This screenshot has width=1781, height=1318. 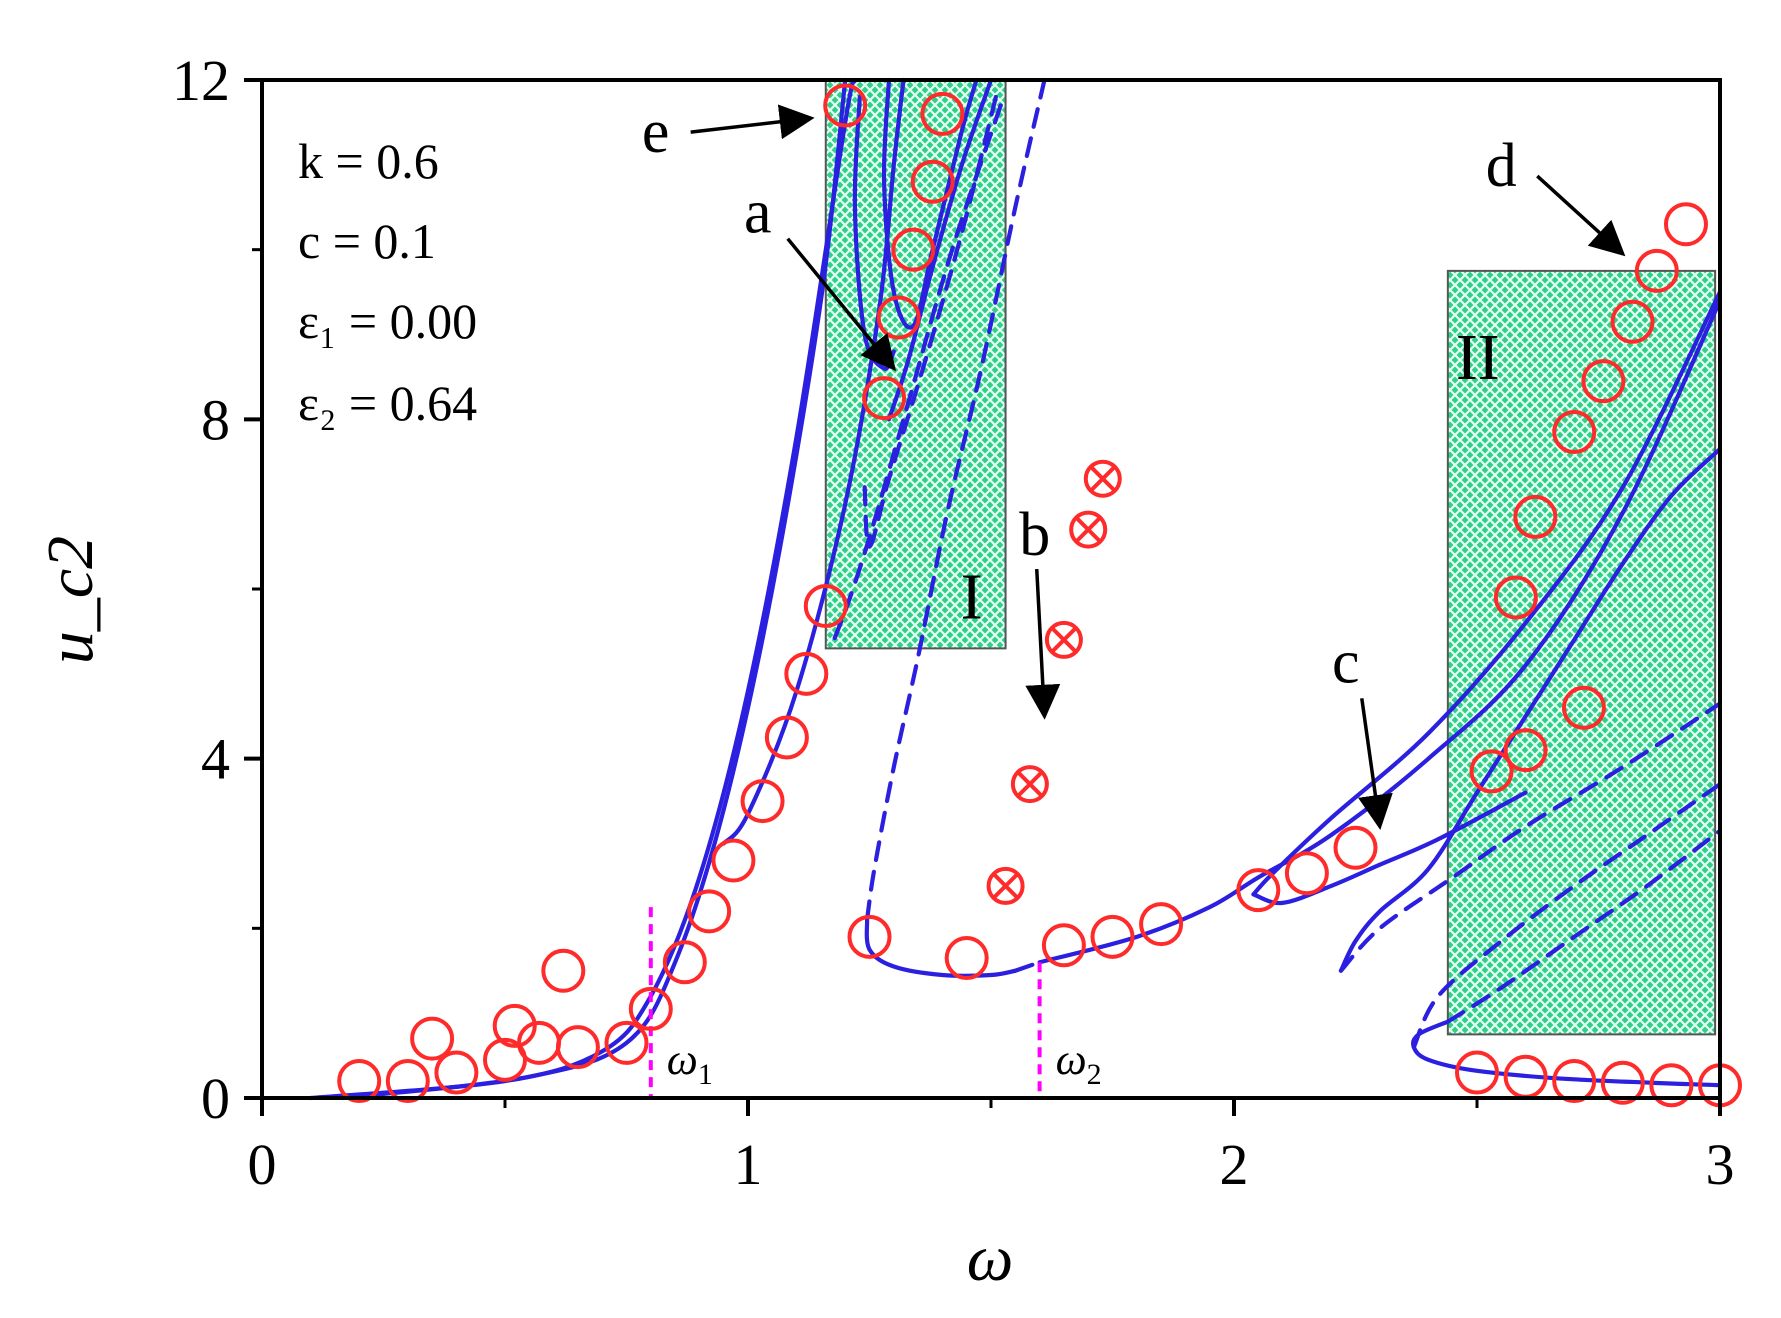 What do you see at coordinates (262, 1164) in the screenshot?
I see `x-tick-label-0: 0` at bounding box center [262, 1164].